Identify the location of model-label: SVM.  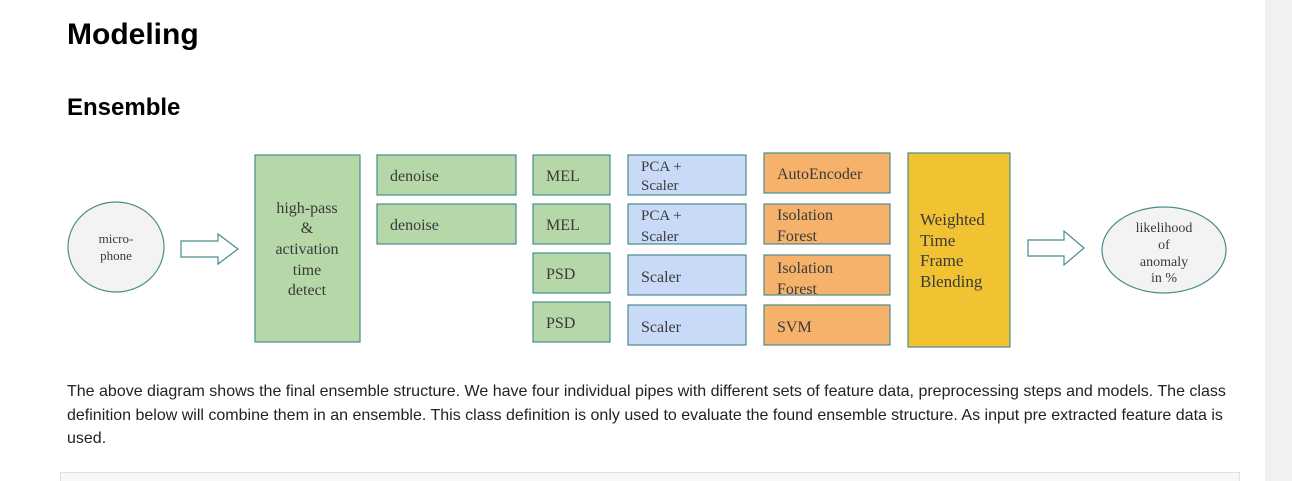
(794, 327).